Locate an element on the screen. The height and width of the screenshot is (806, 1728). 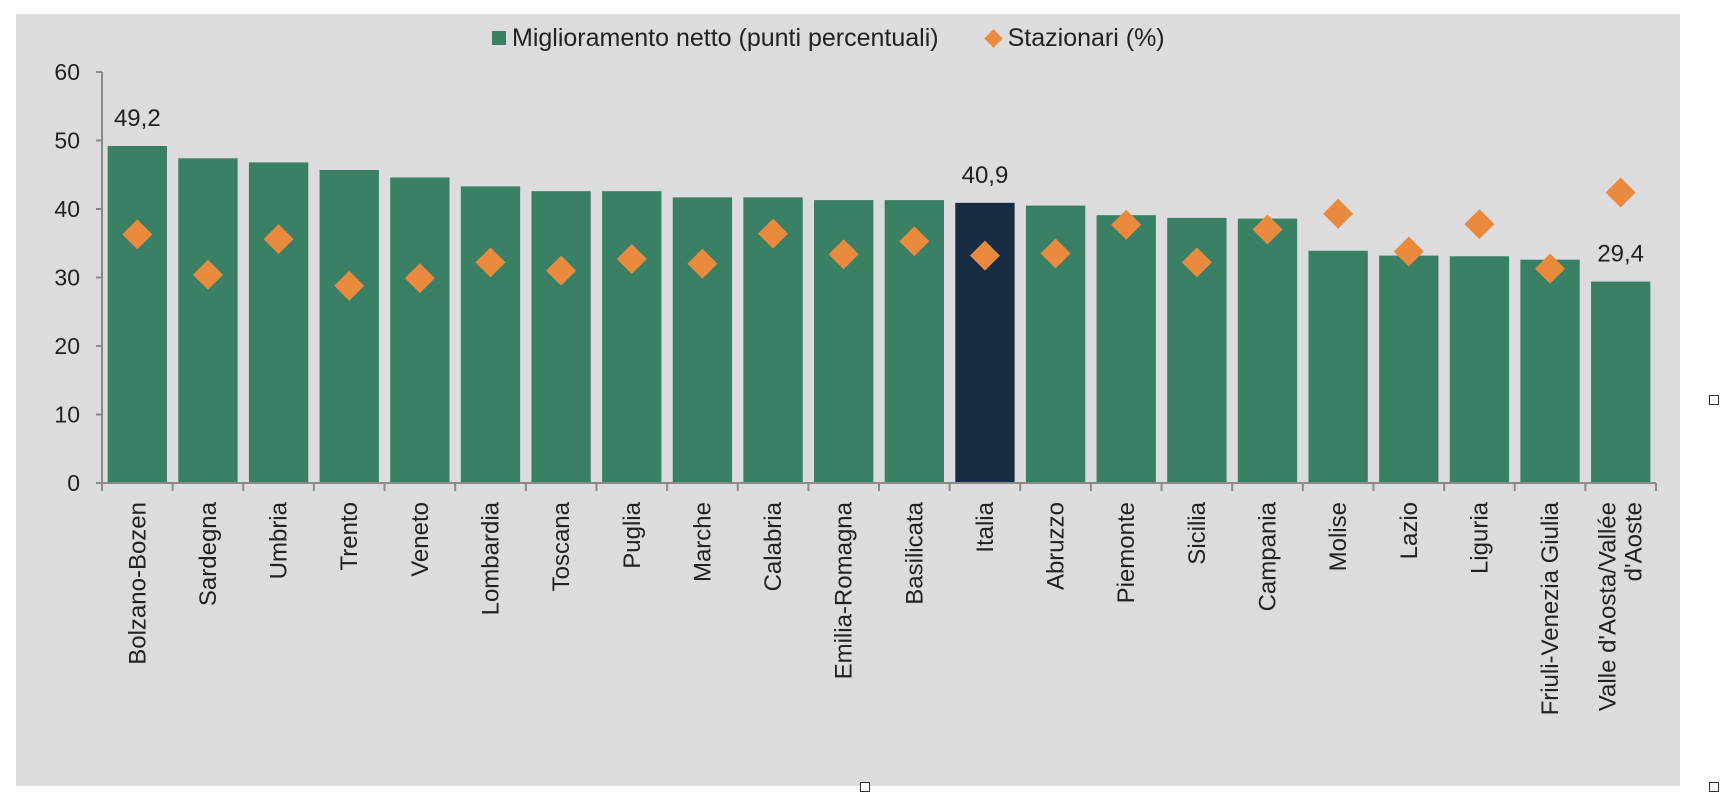
y-tick-label-4: 40 is located at coordinates (67, 209).